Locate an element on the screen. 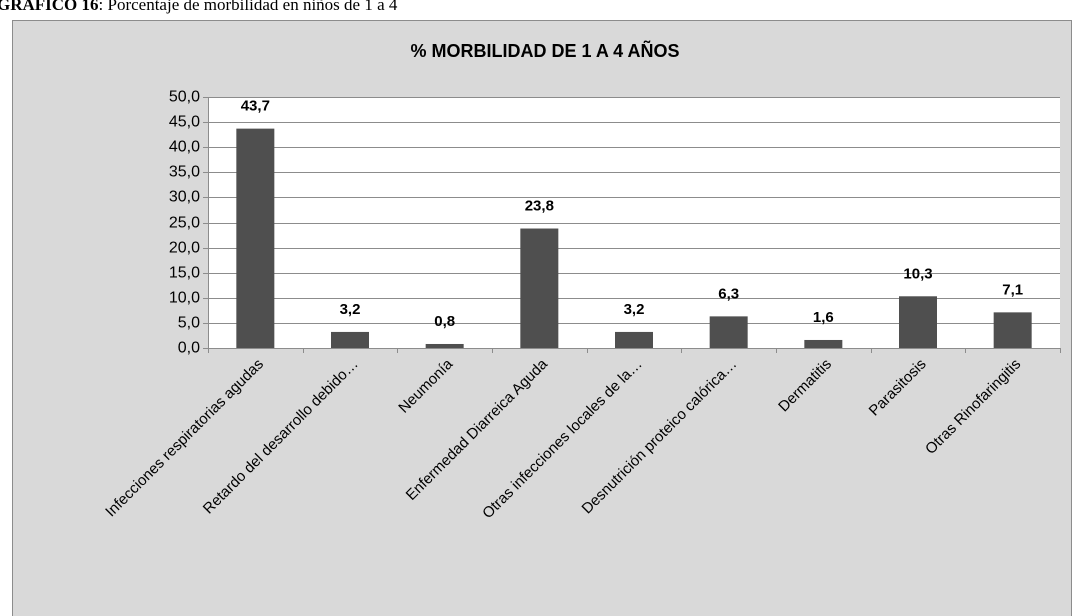  y-tick-label: 20,0 is located at coordinates (184, 248).